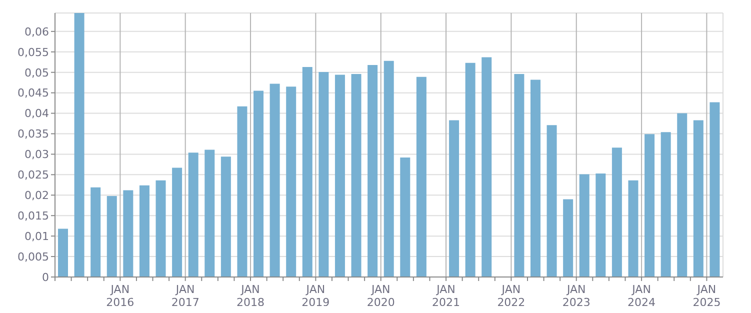 The width and height of the screenshot is (751, 313). Describe the element at coordinates (250, 296) in the screenshot. I see `x-tick-label: JAN 2018` at that location.